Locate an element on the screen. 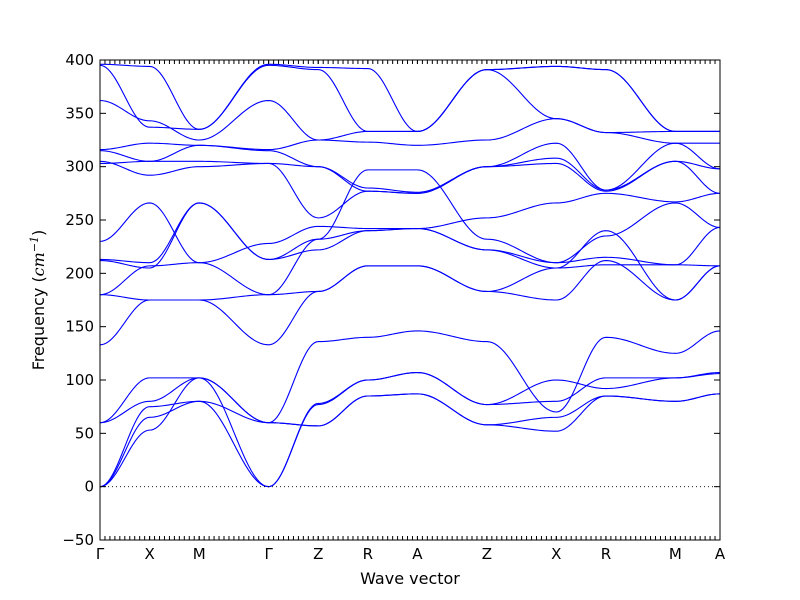 This screenshot has height=600, width=800. y-axis-label-unit: cm is located at coordinates (38, 264).